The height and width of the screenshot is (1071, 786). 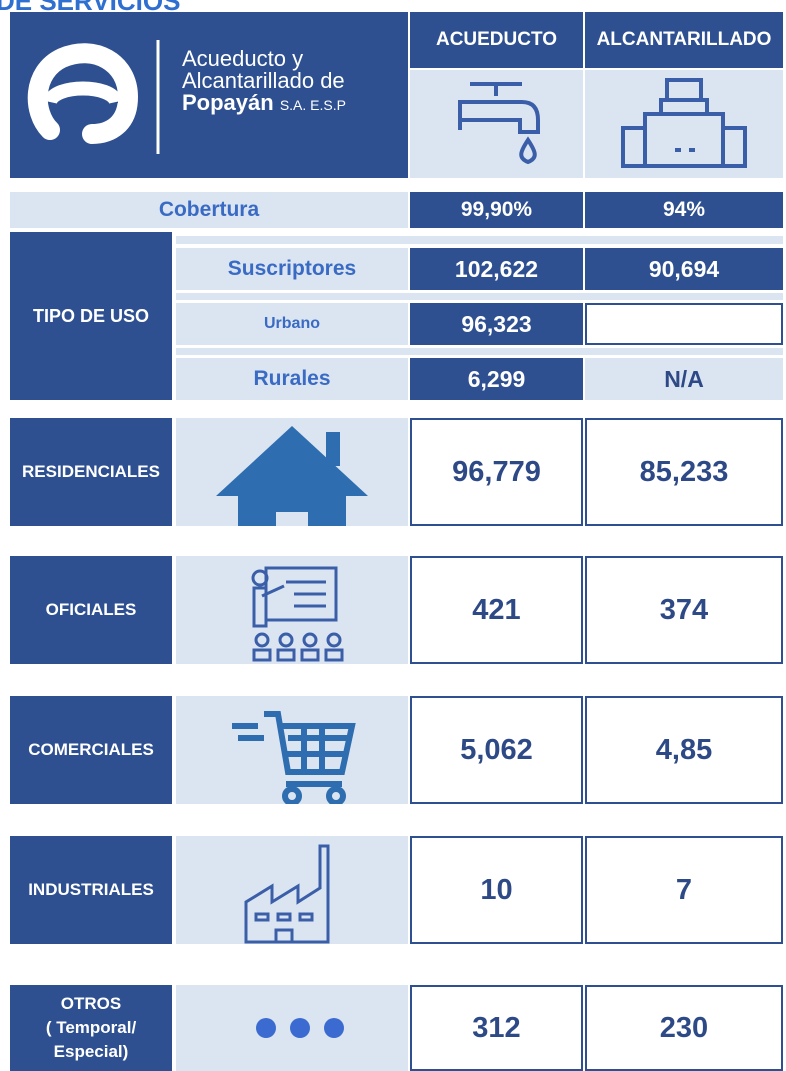 I want to click on category-label: INDUSTRIALES, so click(x=91, y=890).